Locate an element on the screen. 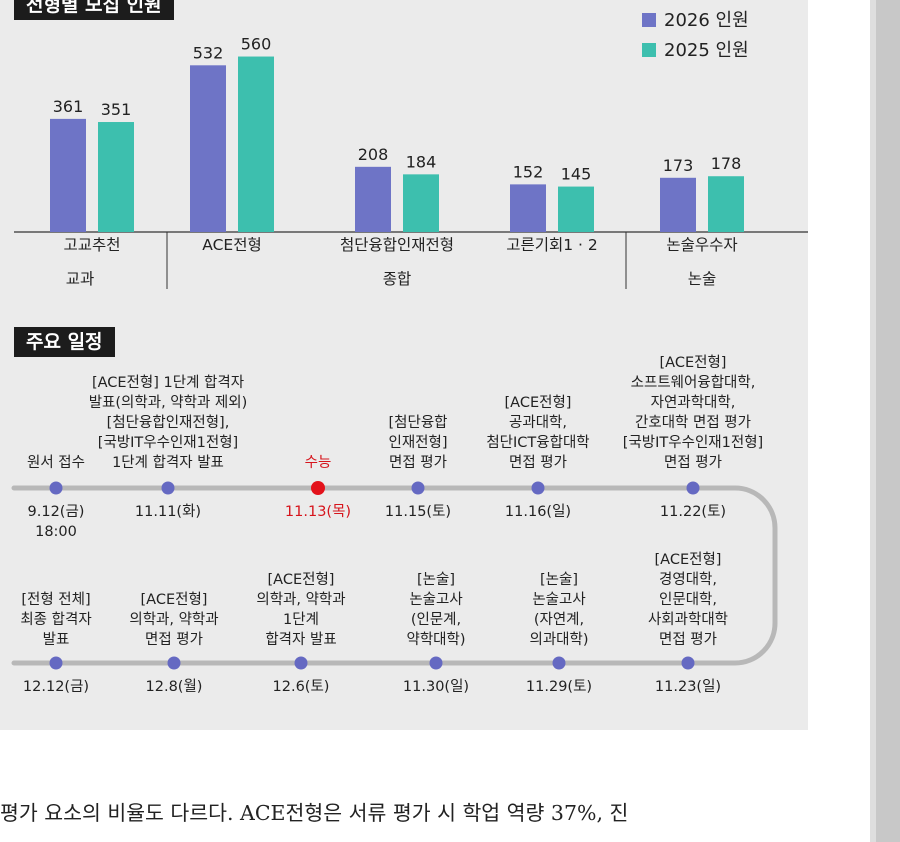 This screenshot has height=842, width=900. event-label-line: 사회과학대학 is located at coordinates (688, 620).